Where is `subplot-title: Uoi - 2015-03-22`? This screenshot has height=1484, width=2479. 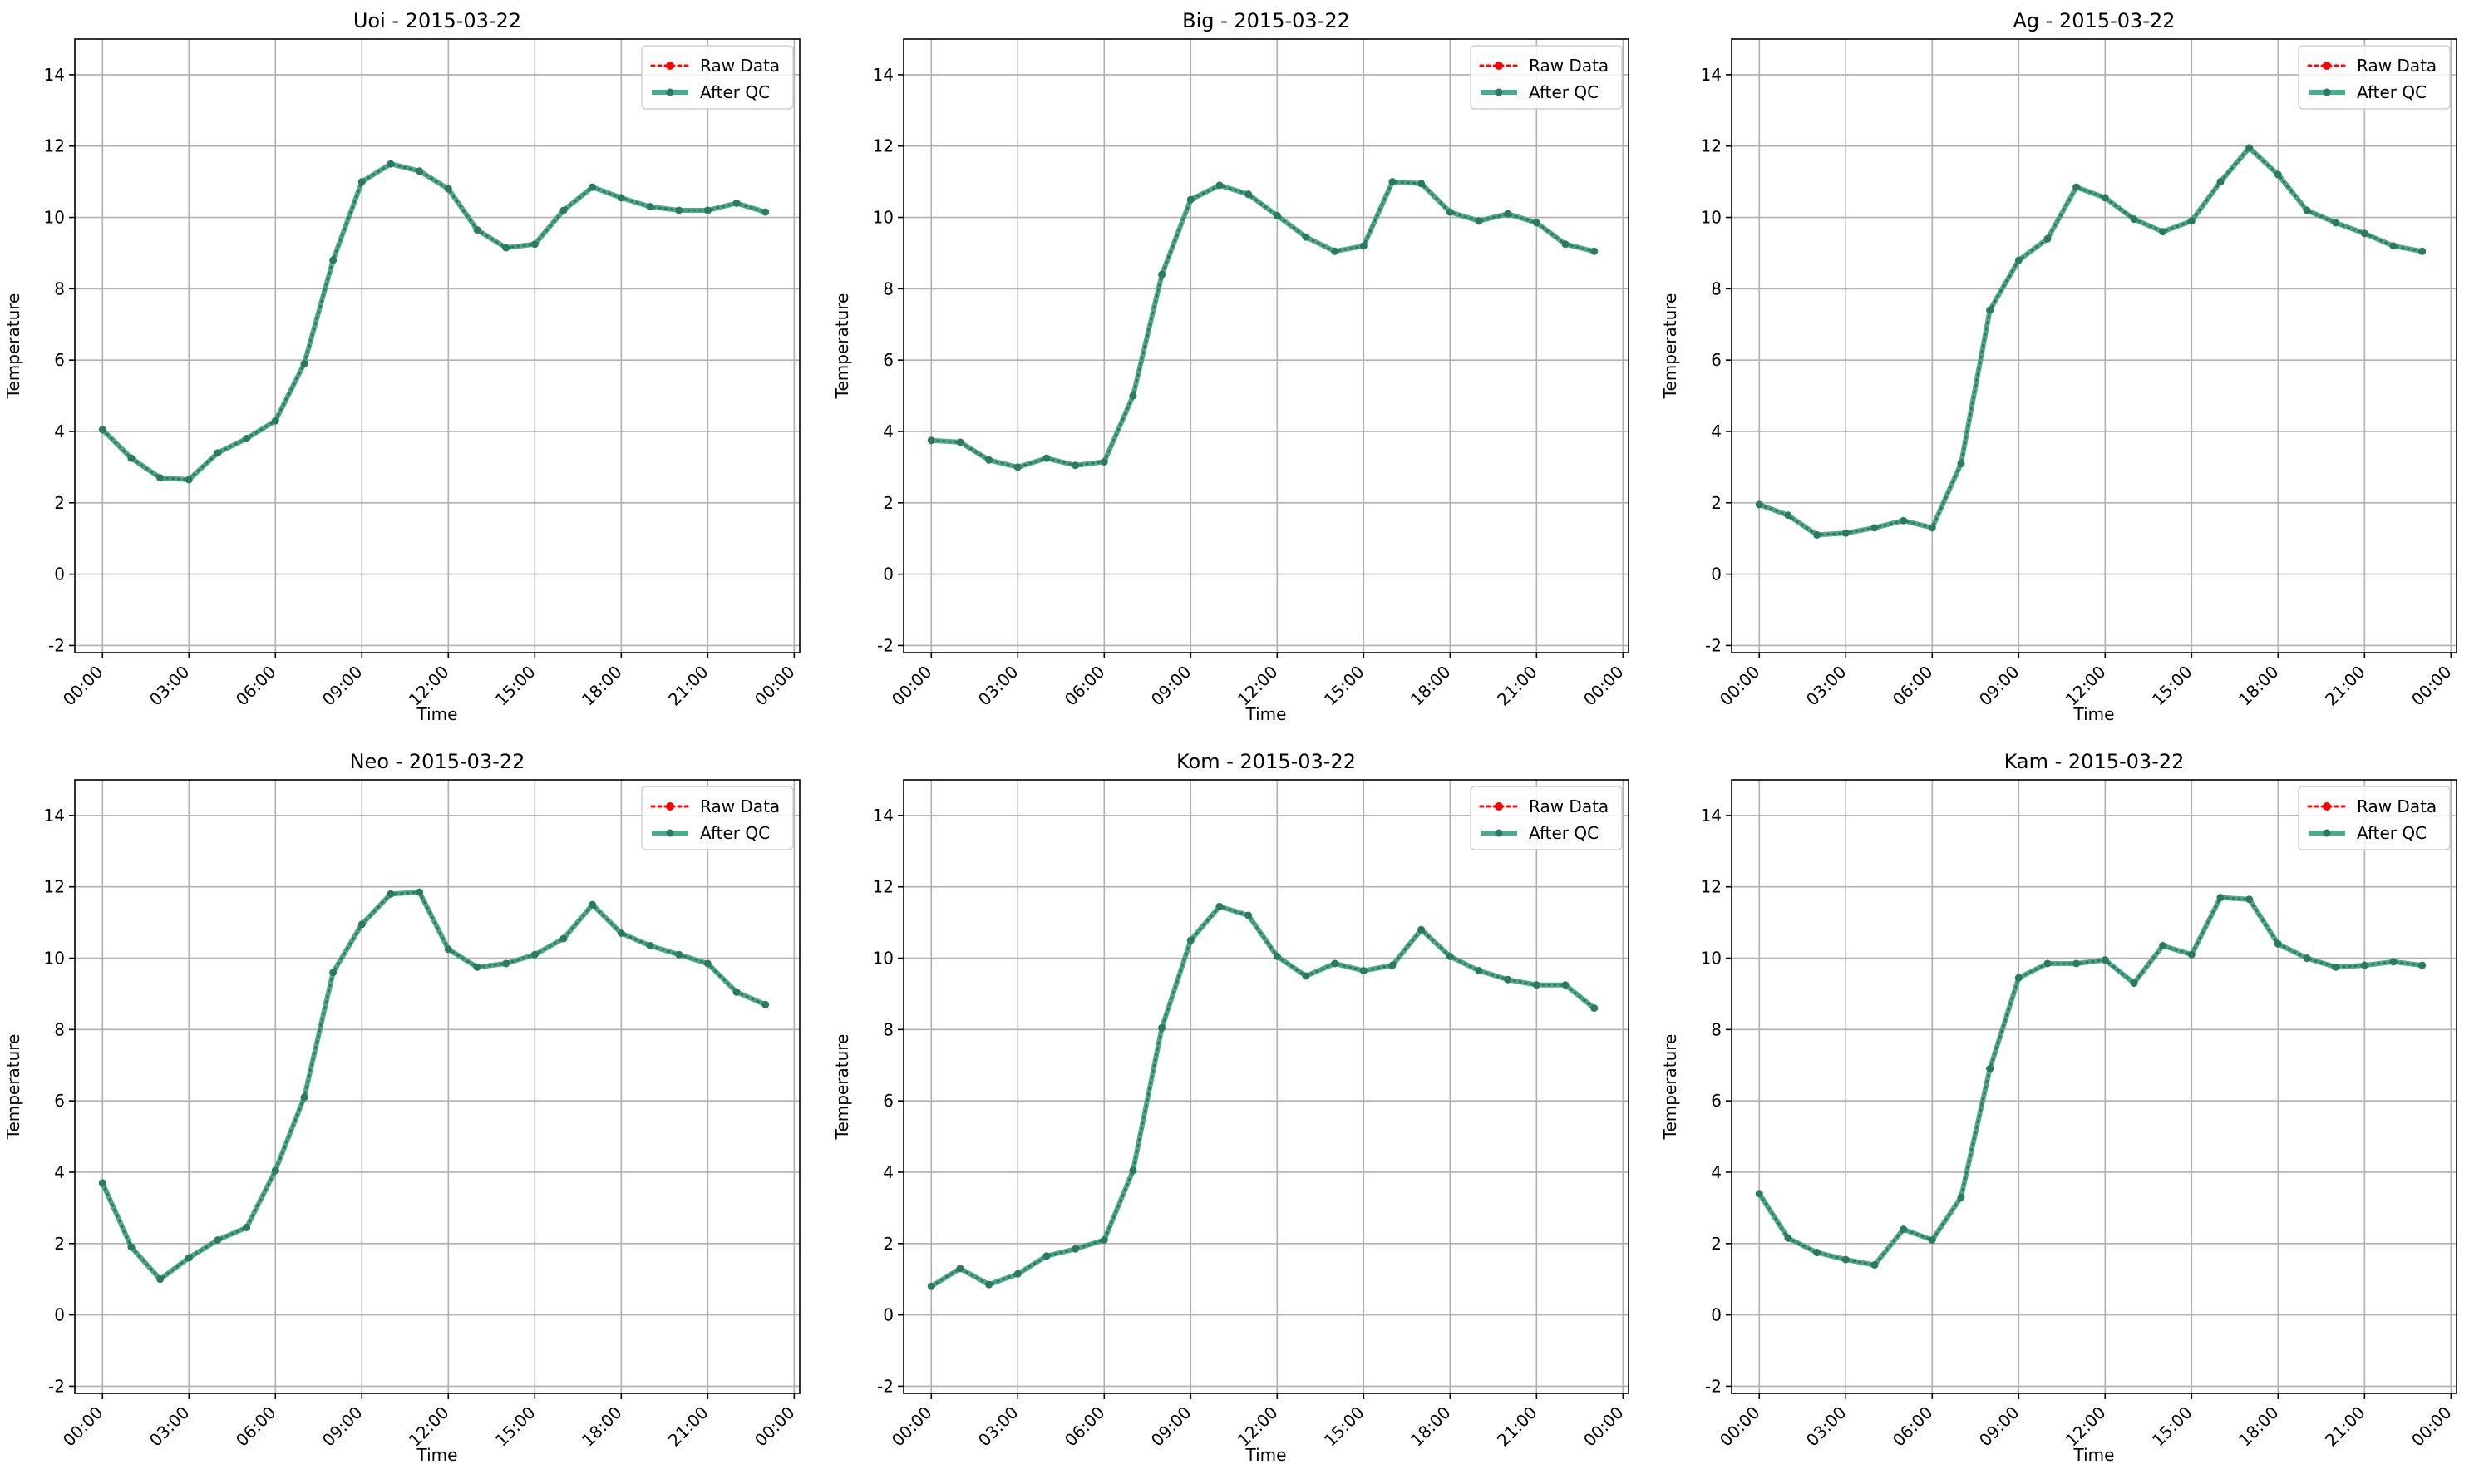
subplot-title: Uoi - 2015-03-22 is located at coordinates (437, 20).